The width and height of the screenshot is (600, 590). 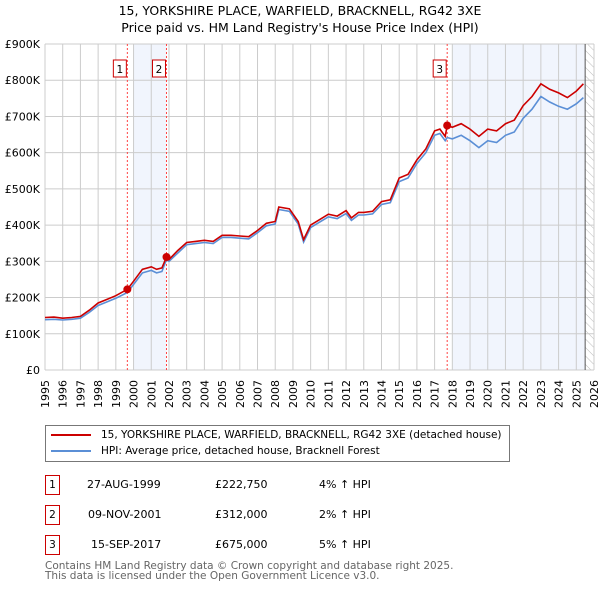 What do you see at coordinates (169, 394) in the screenshot?
I see `x-tick-label: 2002` at bounding box center [169, 394].